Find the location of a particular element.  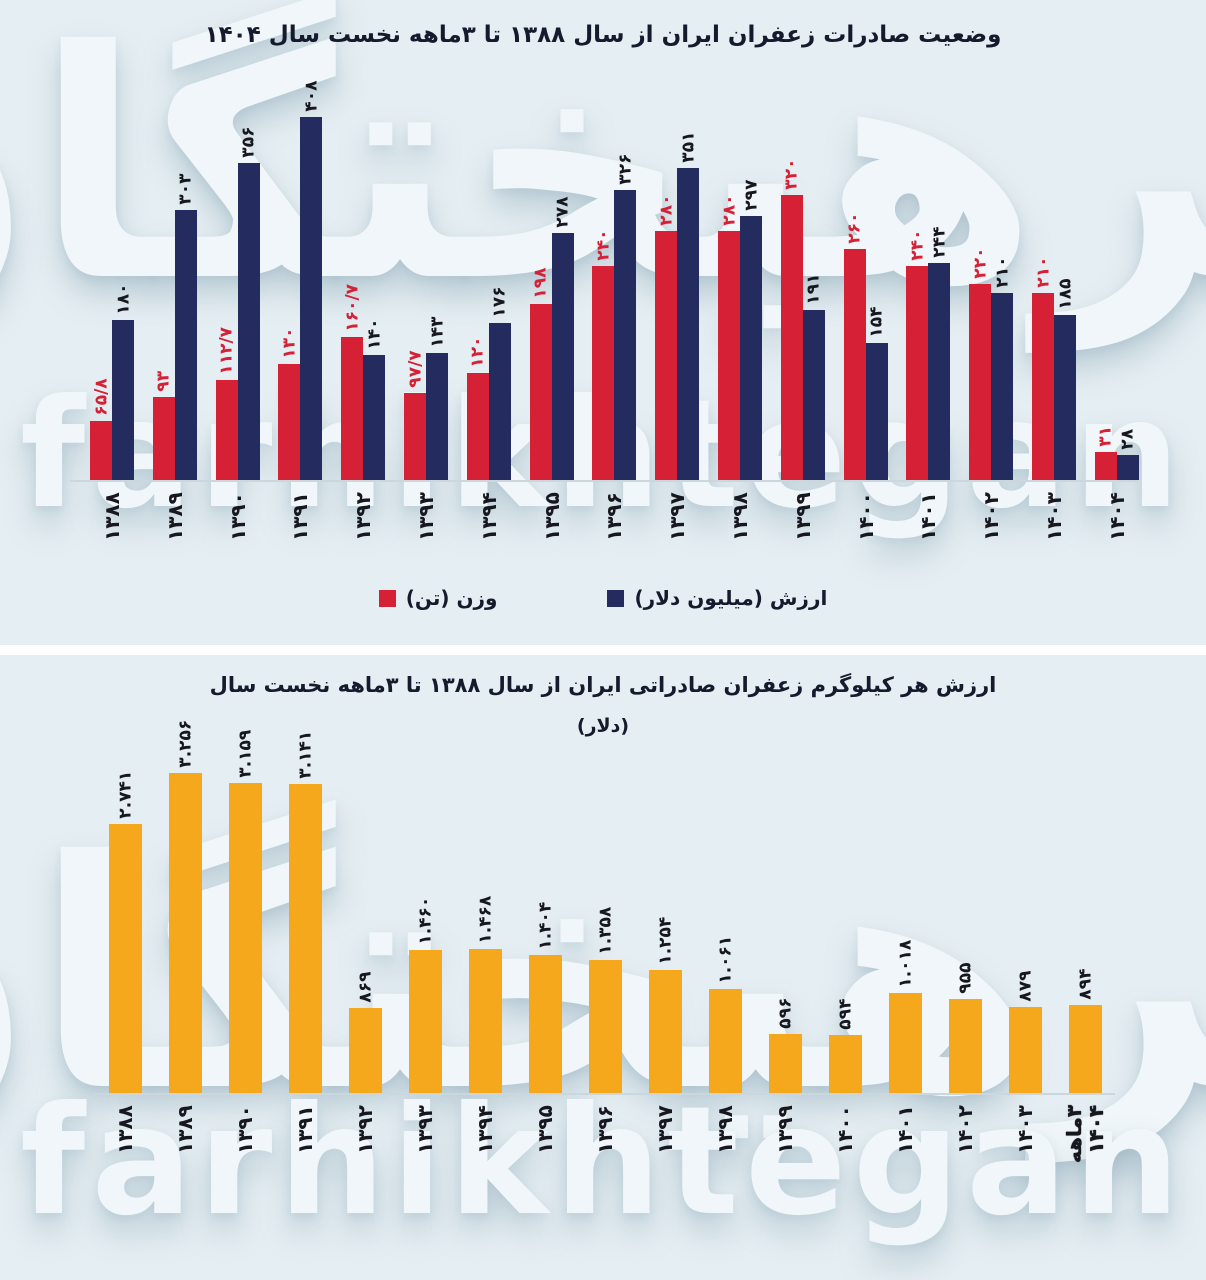

year-tick-label: ۱۳۹۸ is located at coordinates (725, 1129).